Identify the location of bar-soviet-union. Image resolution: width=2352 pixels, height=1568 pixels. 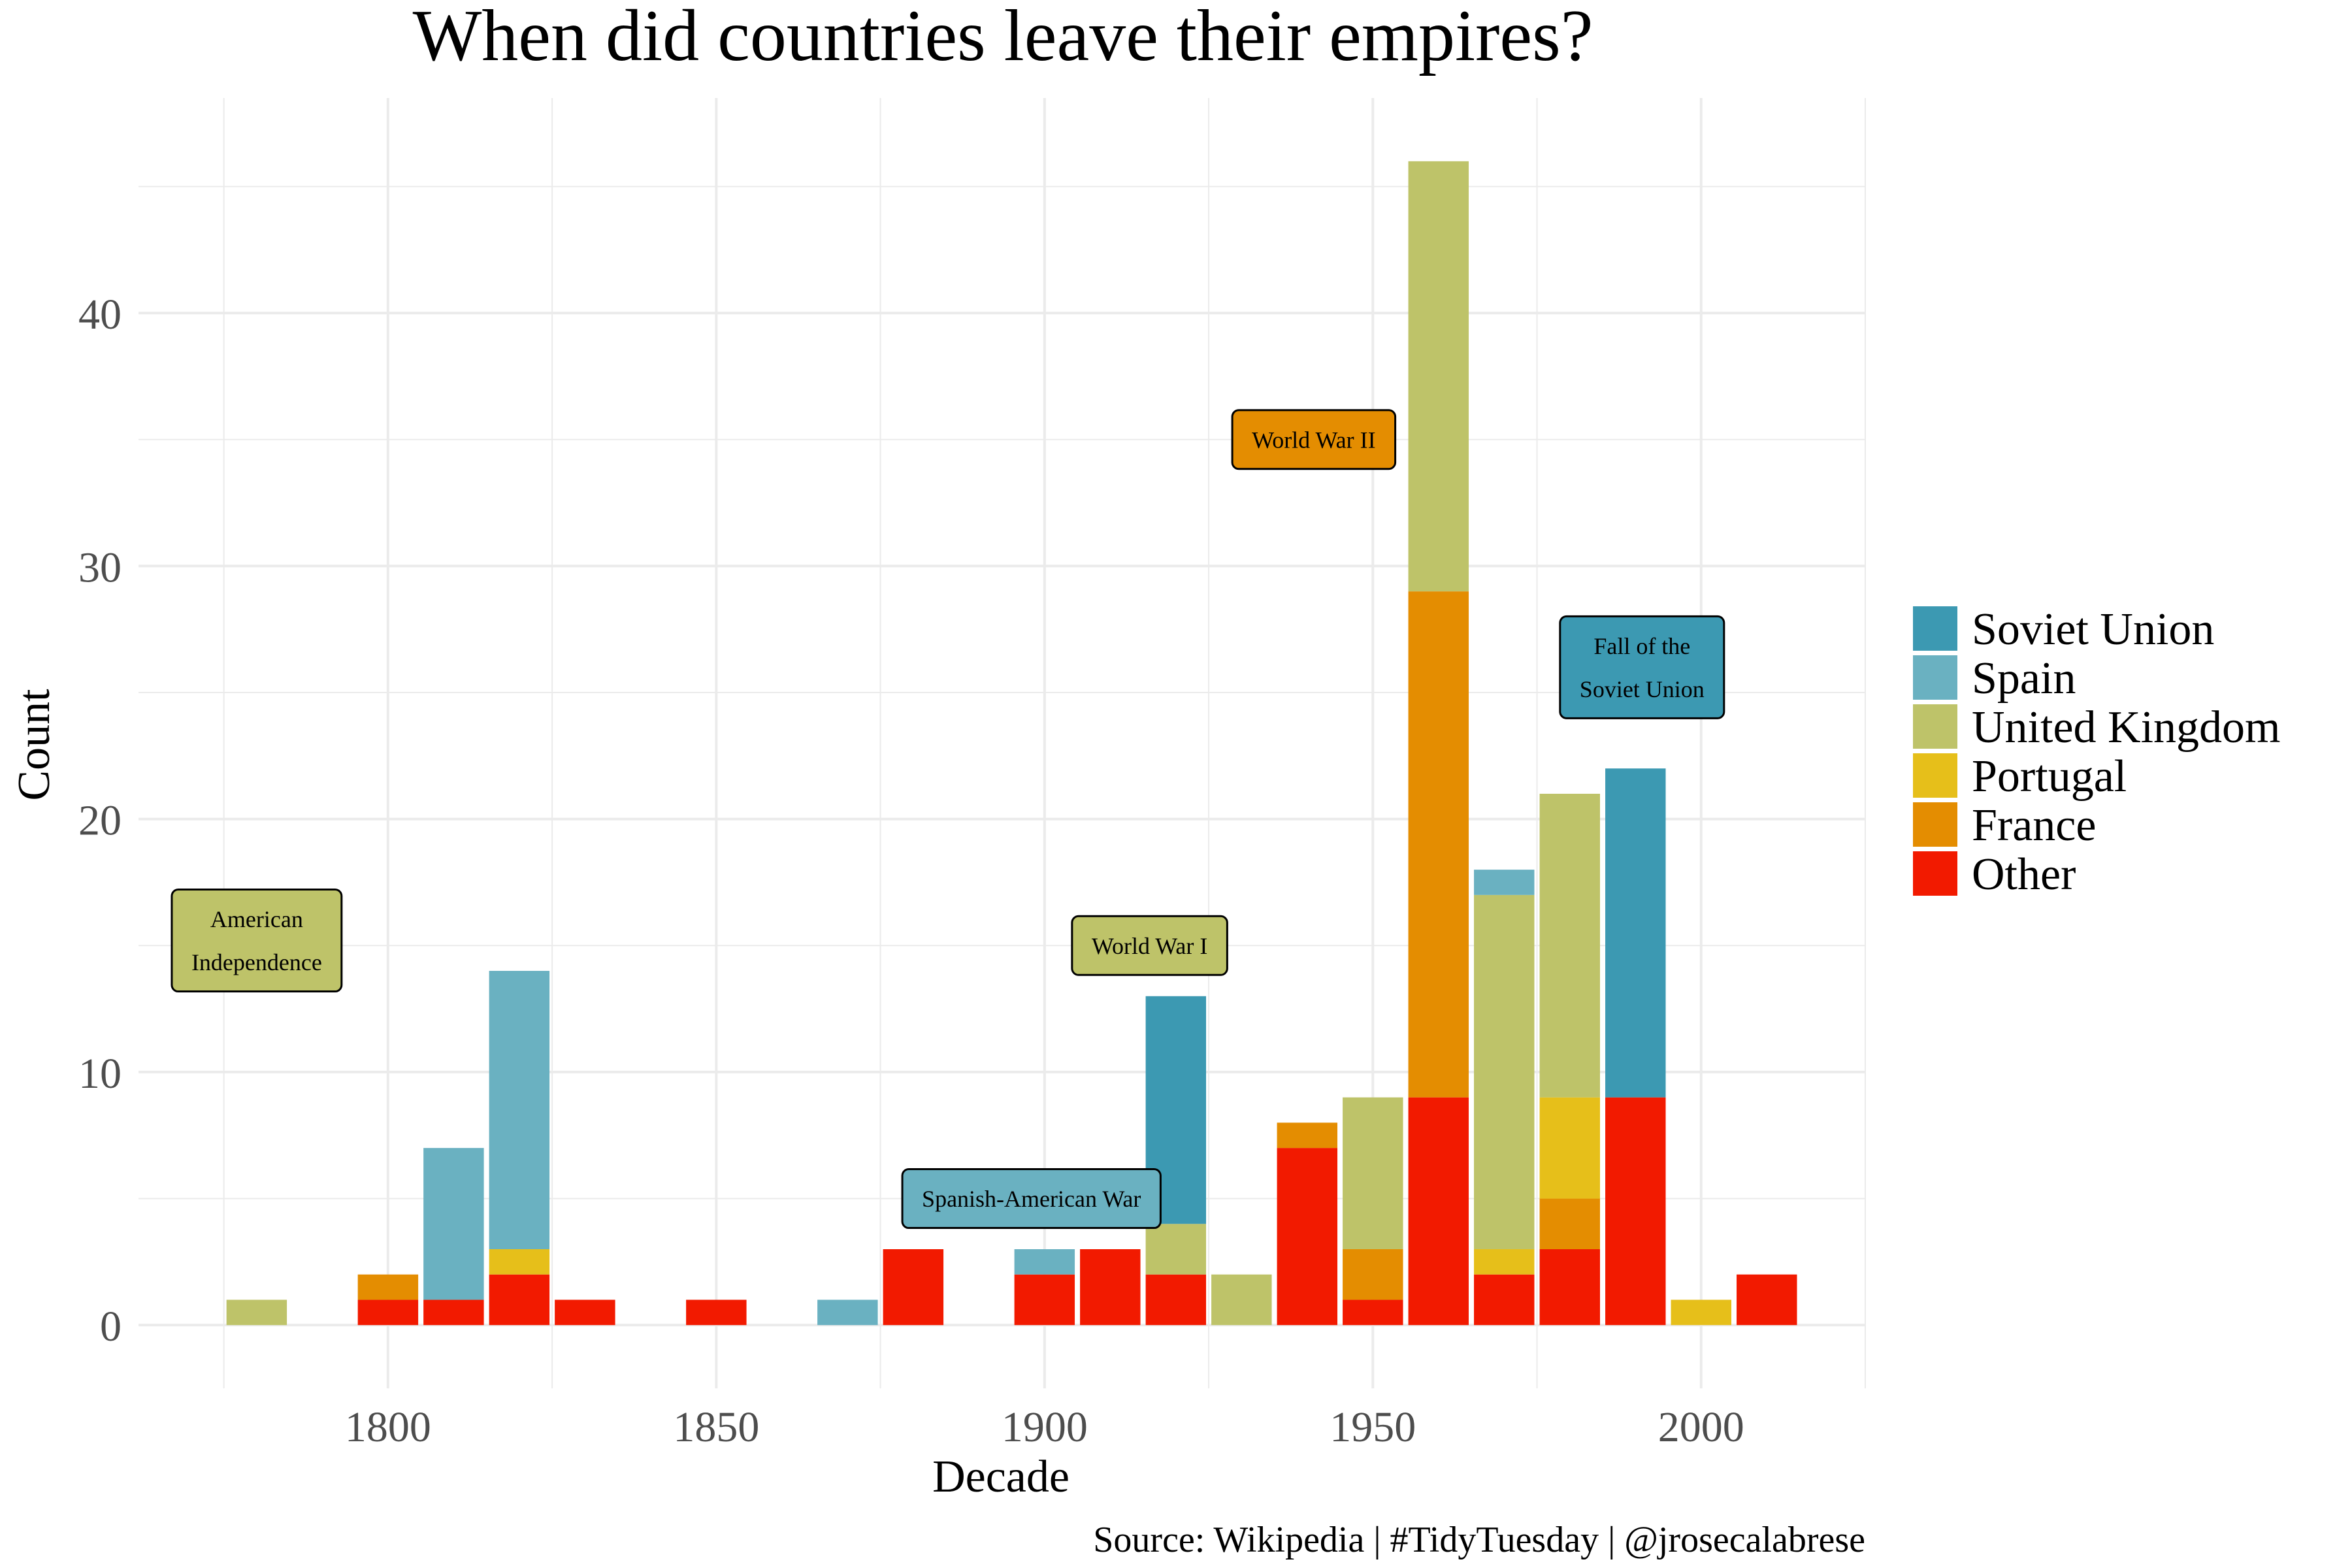
(1635, 933).